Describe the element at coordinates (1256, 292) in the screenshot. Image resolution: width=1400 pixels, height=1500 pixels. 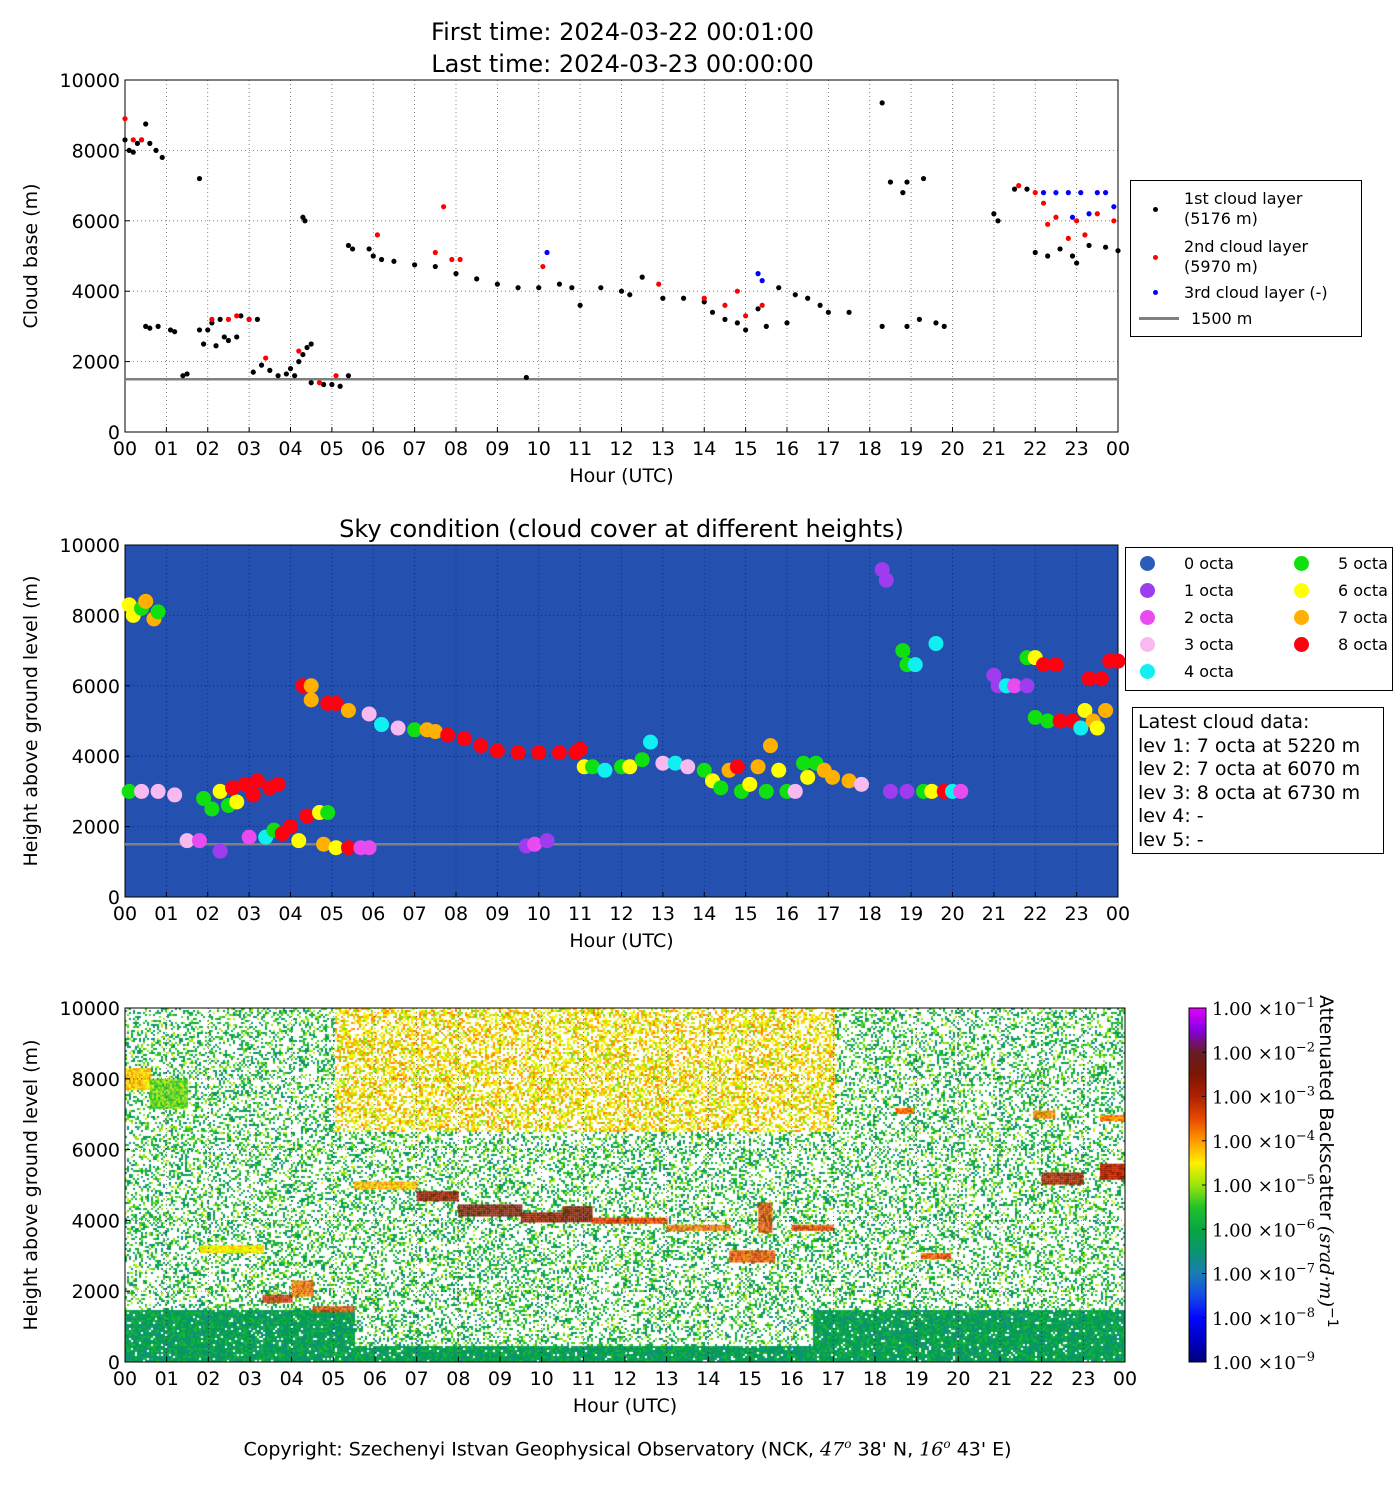
I see `legend-label: 3rd cloud layer (-)` at that location.